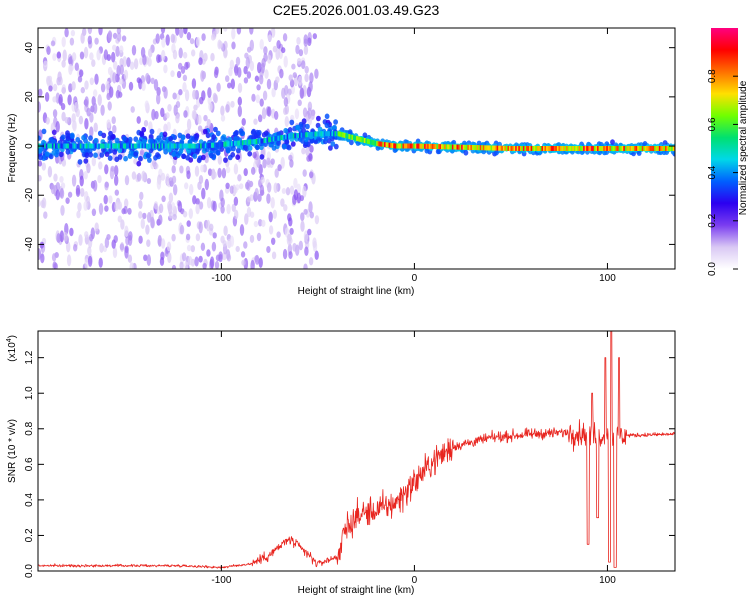 The image size is (750, 600). Describe the element at coordinates (12, 451) in the screenshot. I see `snr-ylabel: SNR (10 * v/v)` at that location.